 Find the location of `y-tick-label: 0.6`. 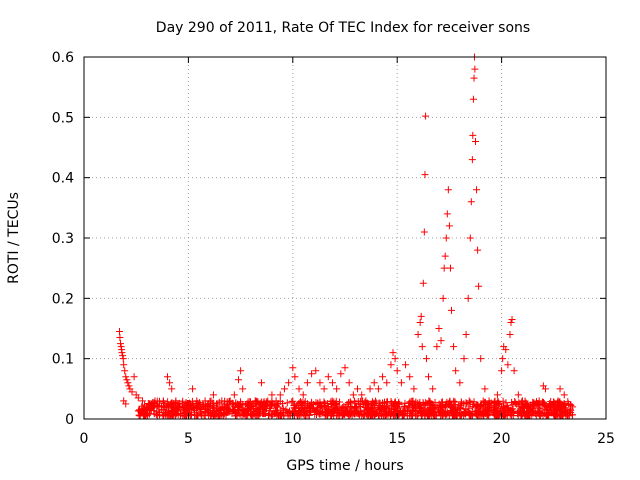

y-tick-label: 0.6 is located at coordinates (63, 58).